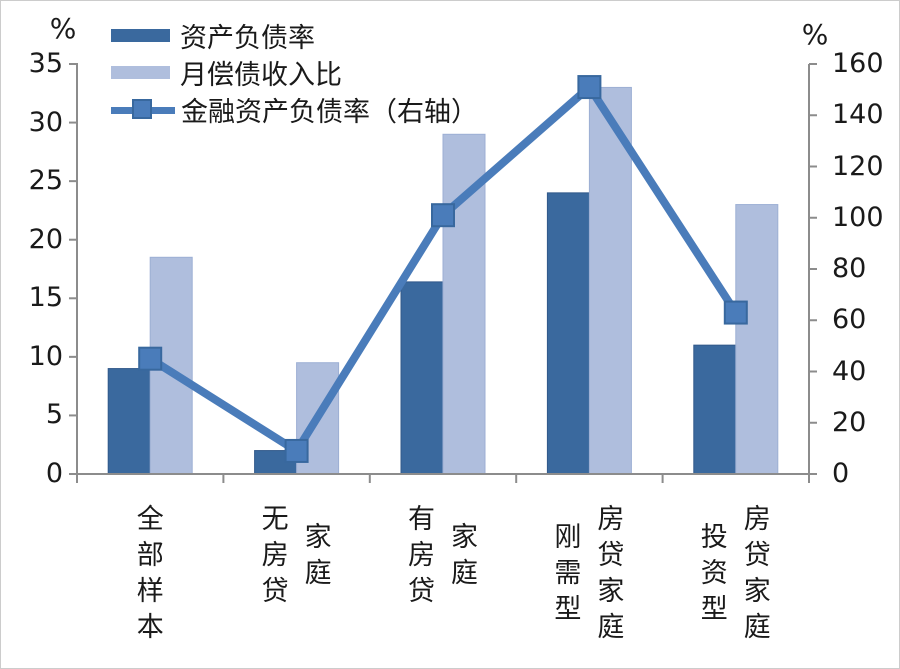  I want to click on category-label-2: 有房贷家庭, so click(443, 555).